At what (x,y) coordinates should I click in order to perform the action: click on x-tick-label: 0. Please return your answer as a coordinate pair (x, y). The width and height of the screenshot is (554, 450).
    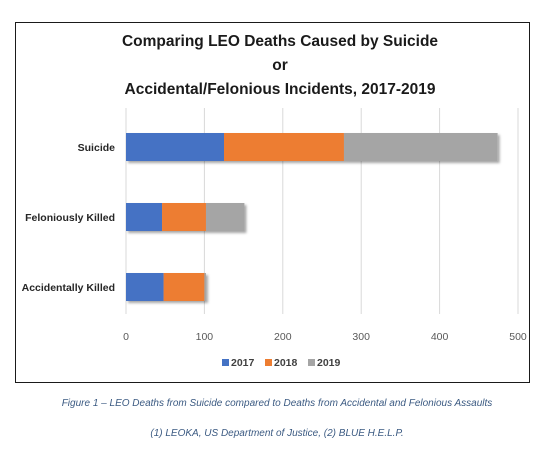
    Looking at the image, I should click on (126, 337).